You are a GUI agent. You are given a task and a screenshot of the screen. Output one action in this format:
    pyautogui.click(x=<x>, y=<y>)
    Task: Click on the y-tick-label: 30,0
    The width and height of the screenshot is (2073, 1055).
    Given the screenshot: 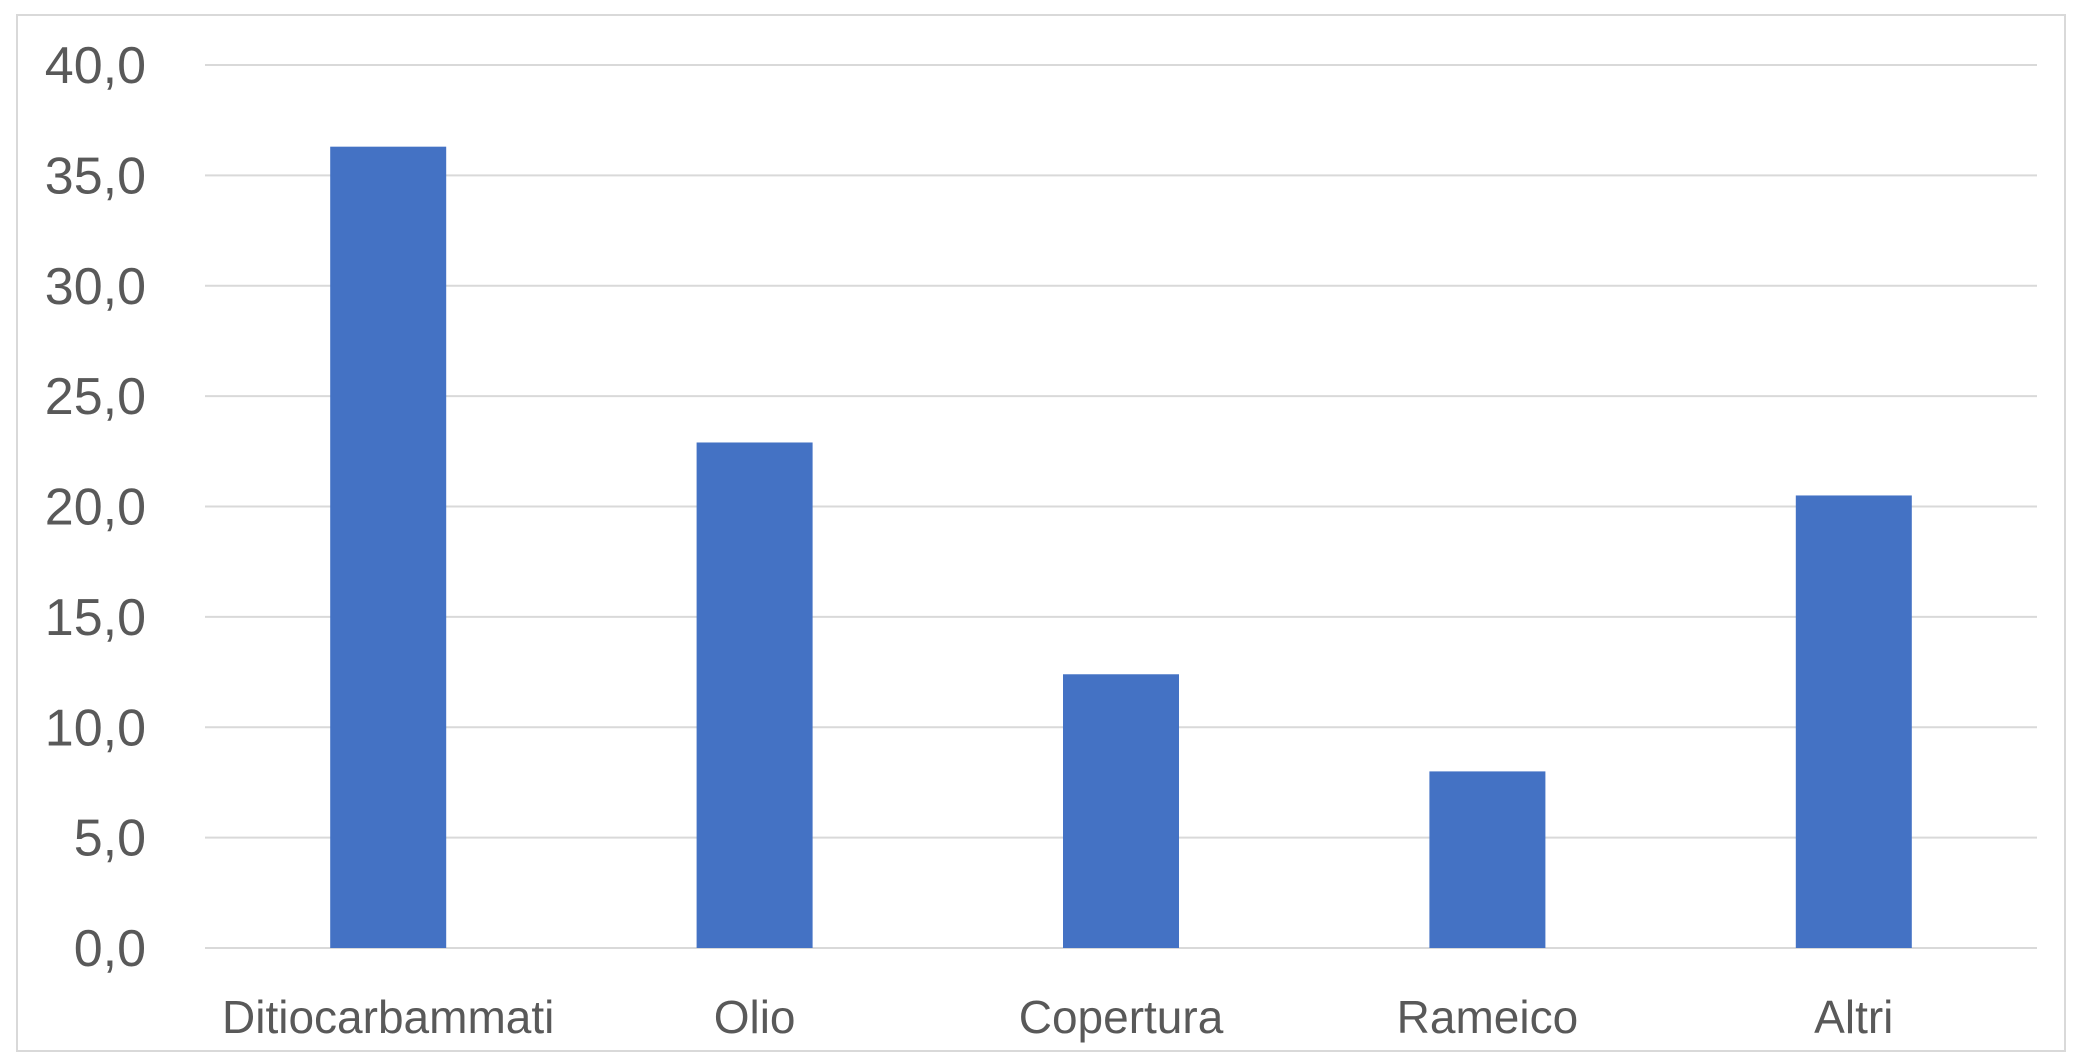 What is the action you would take?
    pyautogui.click(x=95, y=287)
    